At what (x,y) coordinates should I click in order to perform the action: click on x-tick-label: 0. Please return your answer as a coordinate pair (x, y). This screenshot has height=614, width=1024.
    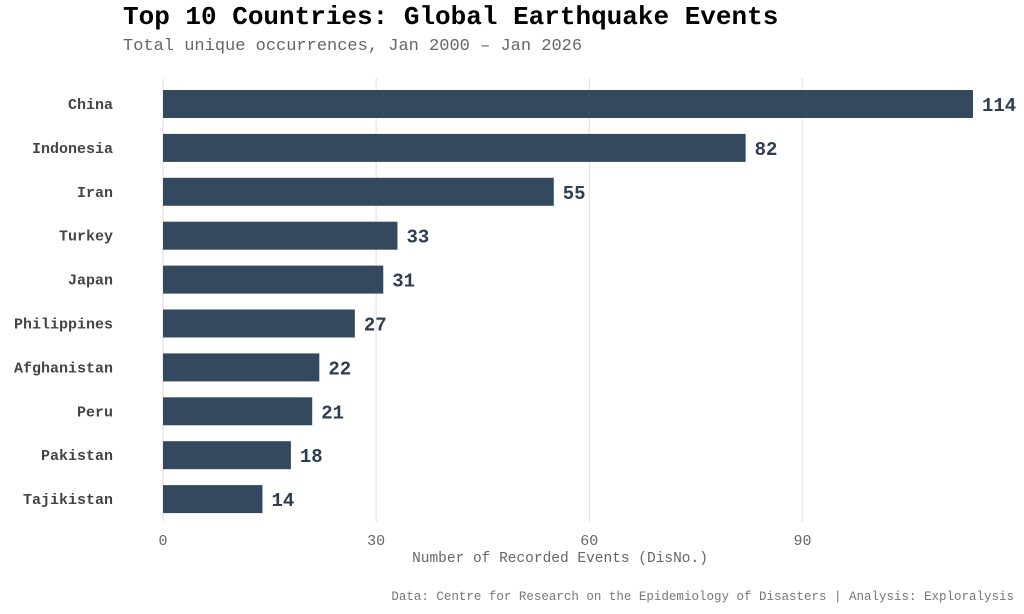
    Looking at the image, I should click on (162, 541).